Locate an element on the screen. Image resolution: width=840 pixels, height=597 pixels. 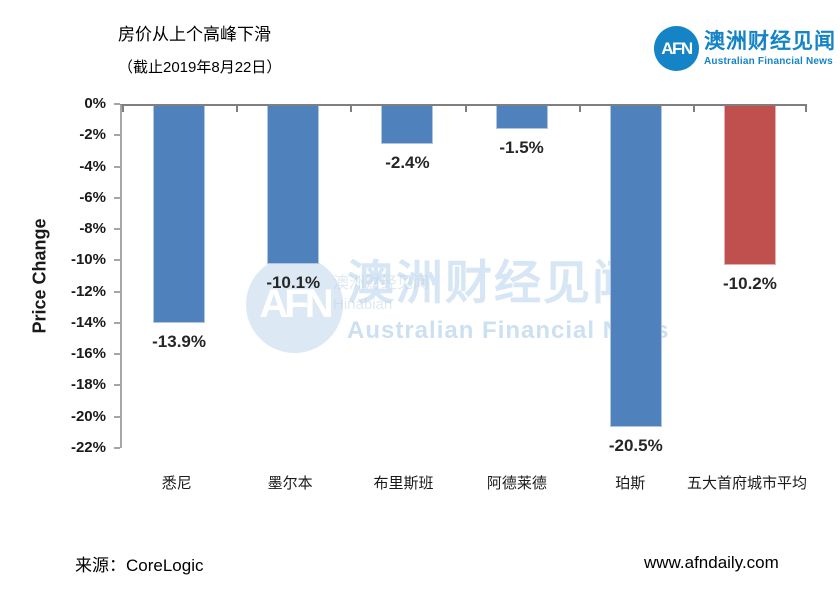
source-note: 来源：CoreLogic is located at coordinates (139, 565).